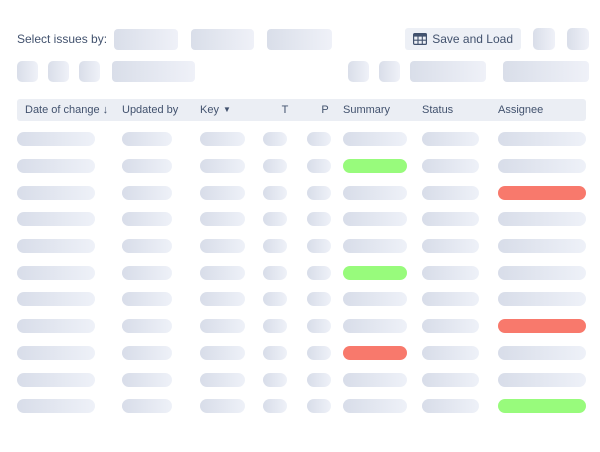 The height and width of the screenshot is (452, 600). Describe the element at coordinates (285, 110) in the screenshot. I see `column-header-type: T` at that location.